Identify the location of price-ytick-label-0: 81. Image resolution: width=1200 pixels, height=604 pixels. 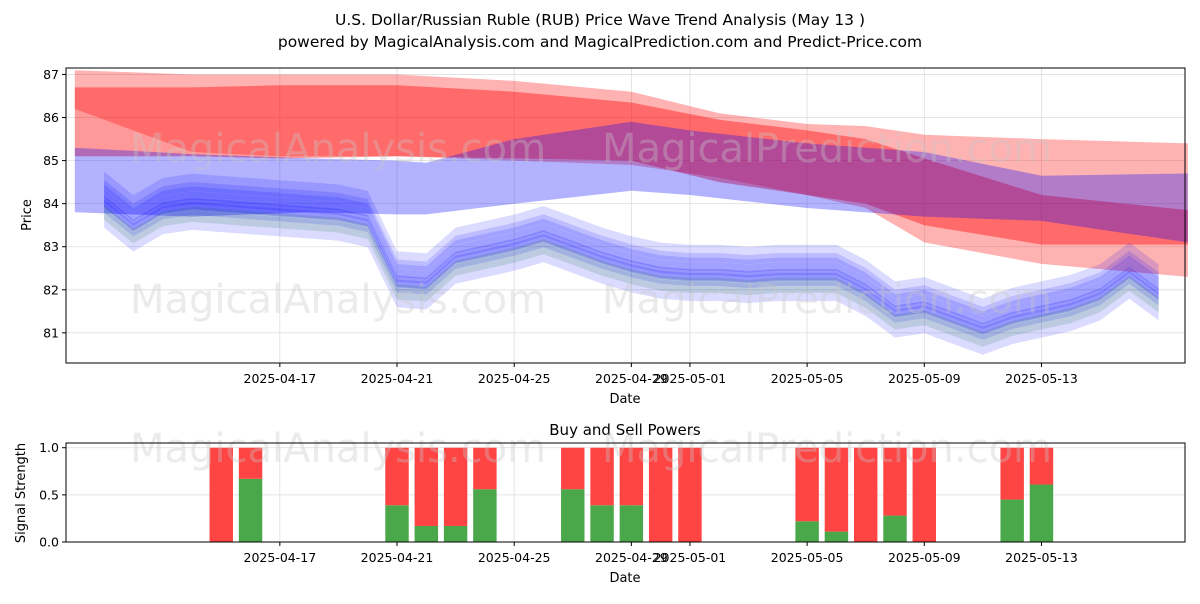
(51, 332).